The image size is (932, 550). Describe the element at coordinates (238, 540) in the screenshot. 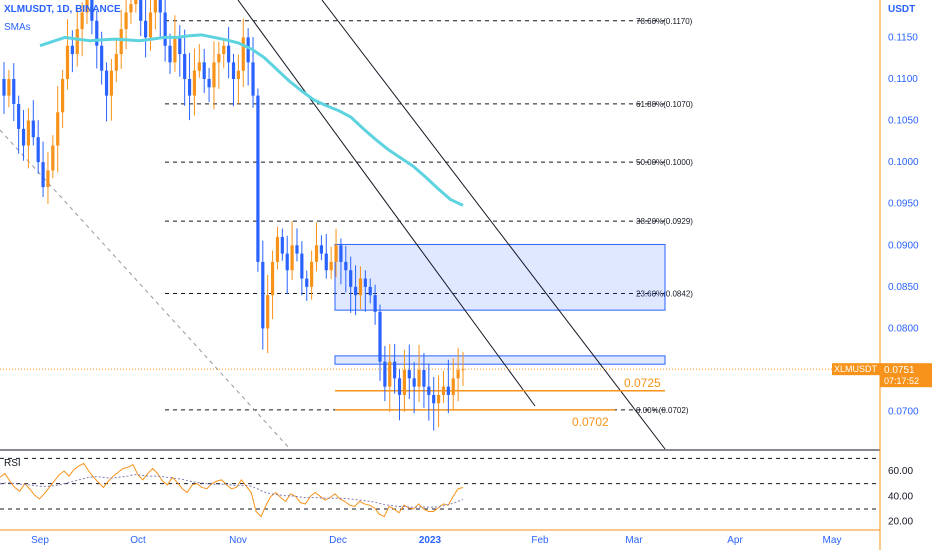

I see `time-tick-label: Nov` at that location.